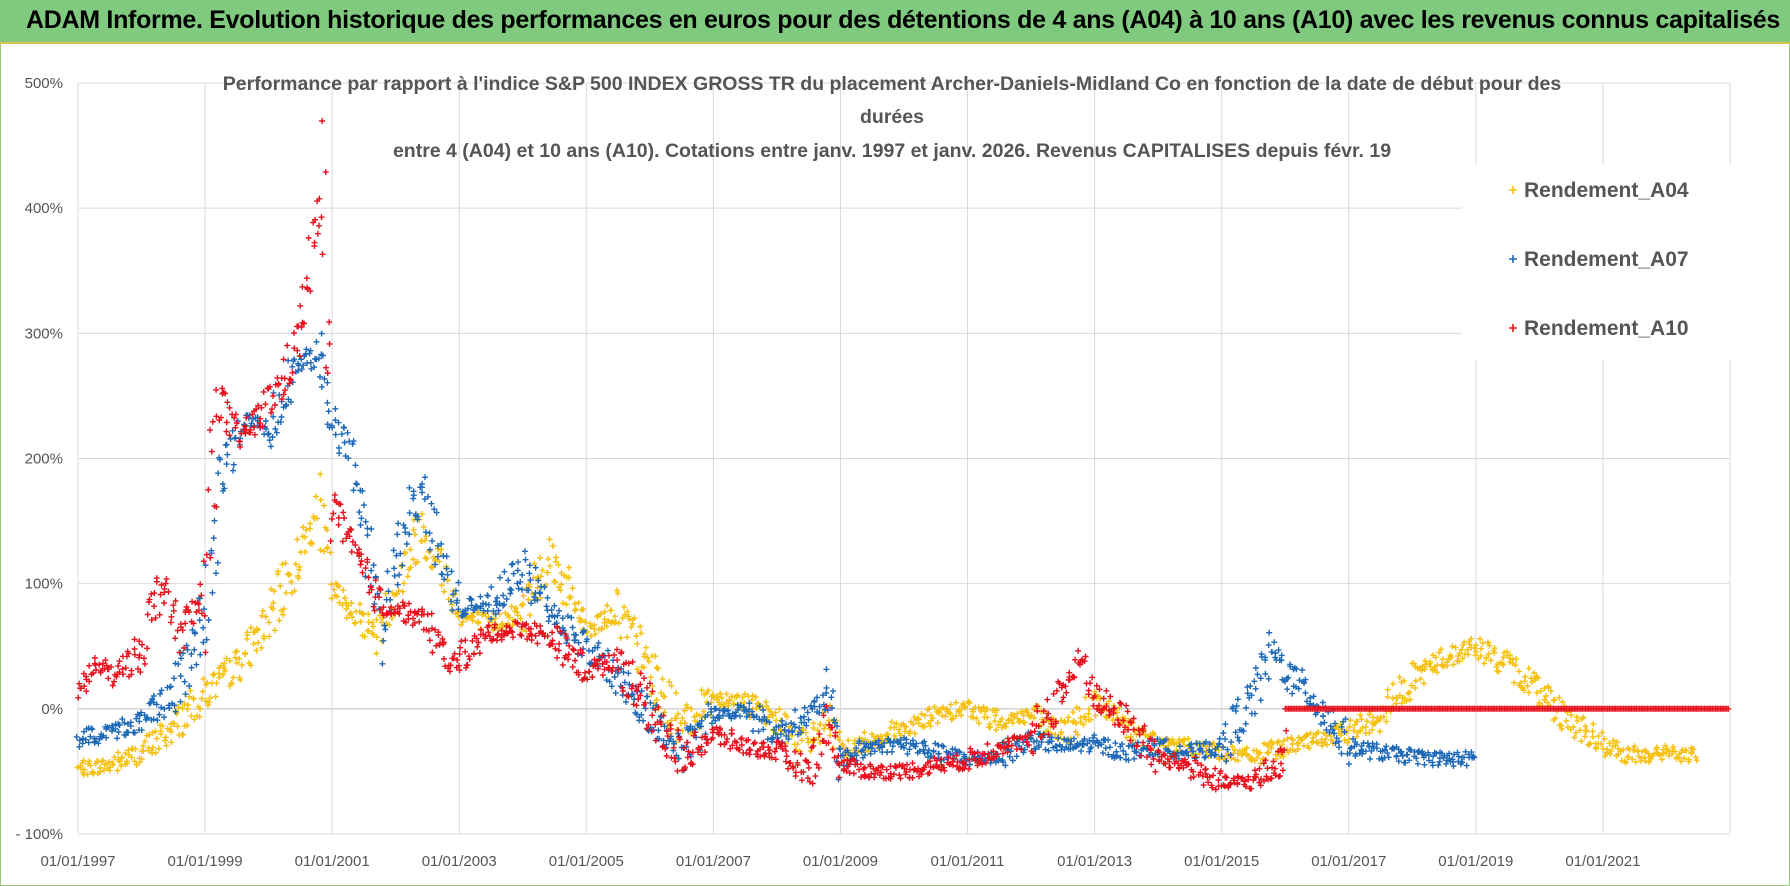 The height and width of the screenshot is (886, 1790). I want to click on y-tick-label: 200%, so click(44, 459).